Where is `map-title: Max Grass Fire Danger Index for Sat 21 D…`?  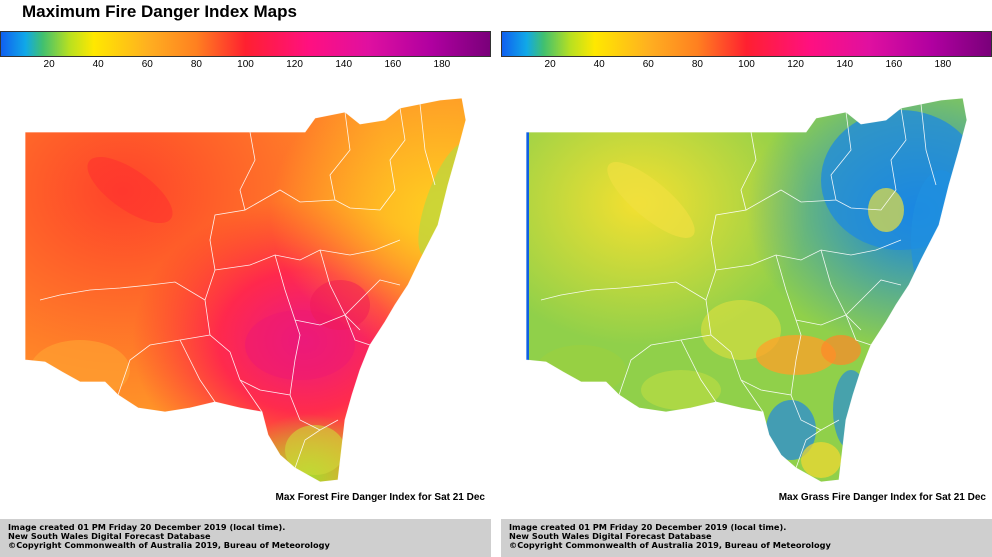
map-title: Max Grass Fire Danger Index for Sat 21 D… is located at coordinates (882, 497).